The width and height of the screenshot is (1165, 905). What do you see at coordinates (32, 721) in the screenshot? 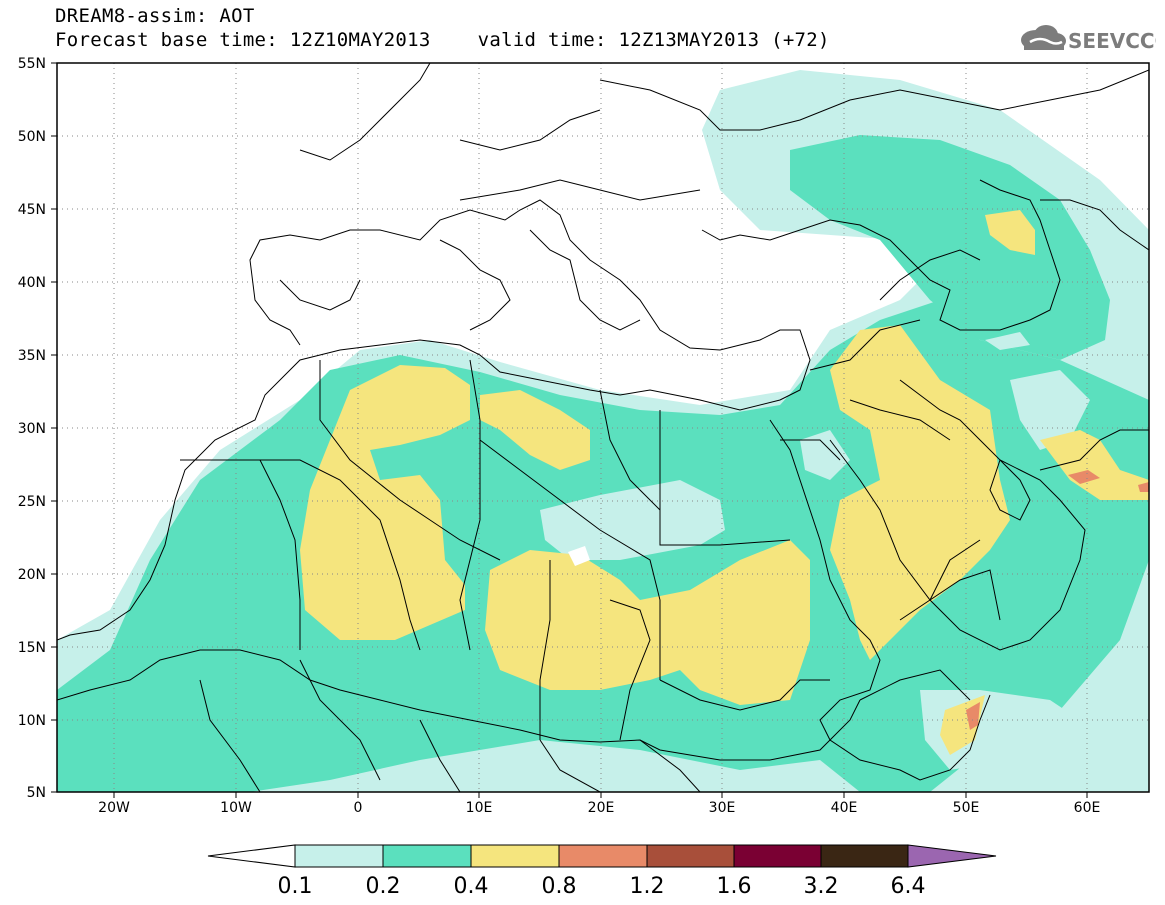
I see `lat-label: 10N` at bounding box center [32, 721].